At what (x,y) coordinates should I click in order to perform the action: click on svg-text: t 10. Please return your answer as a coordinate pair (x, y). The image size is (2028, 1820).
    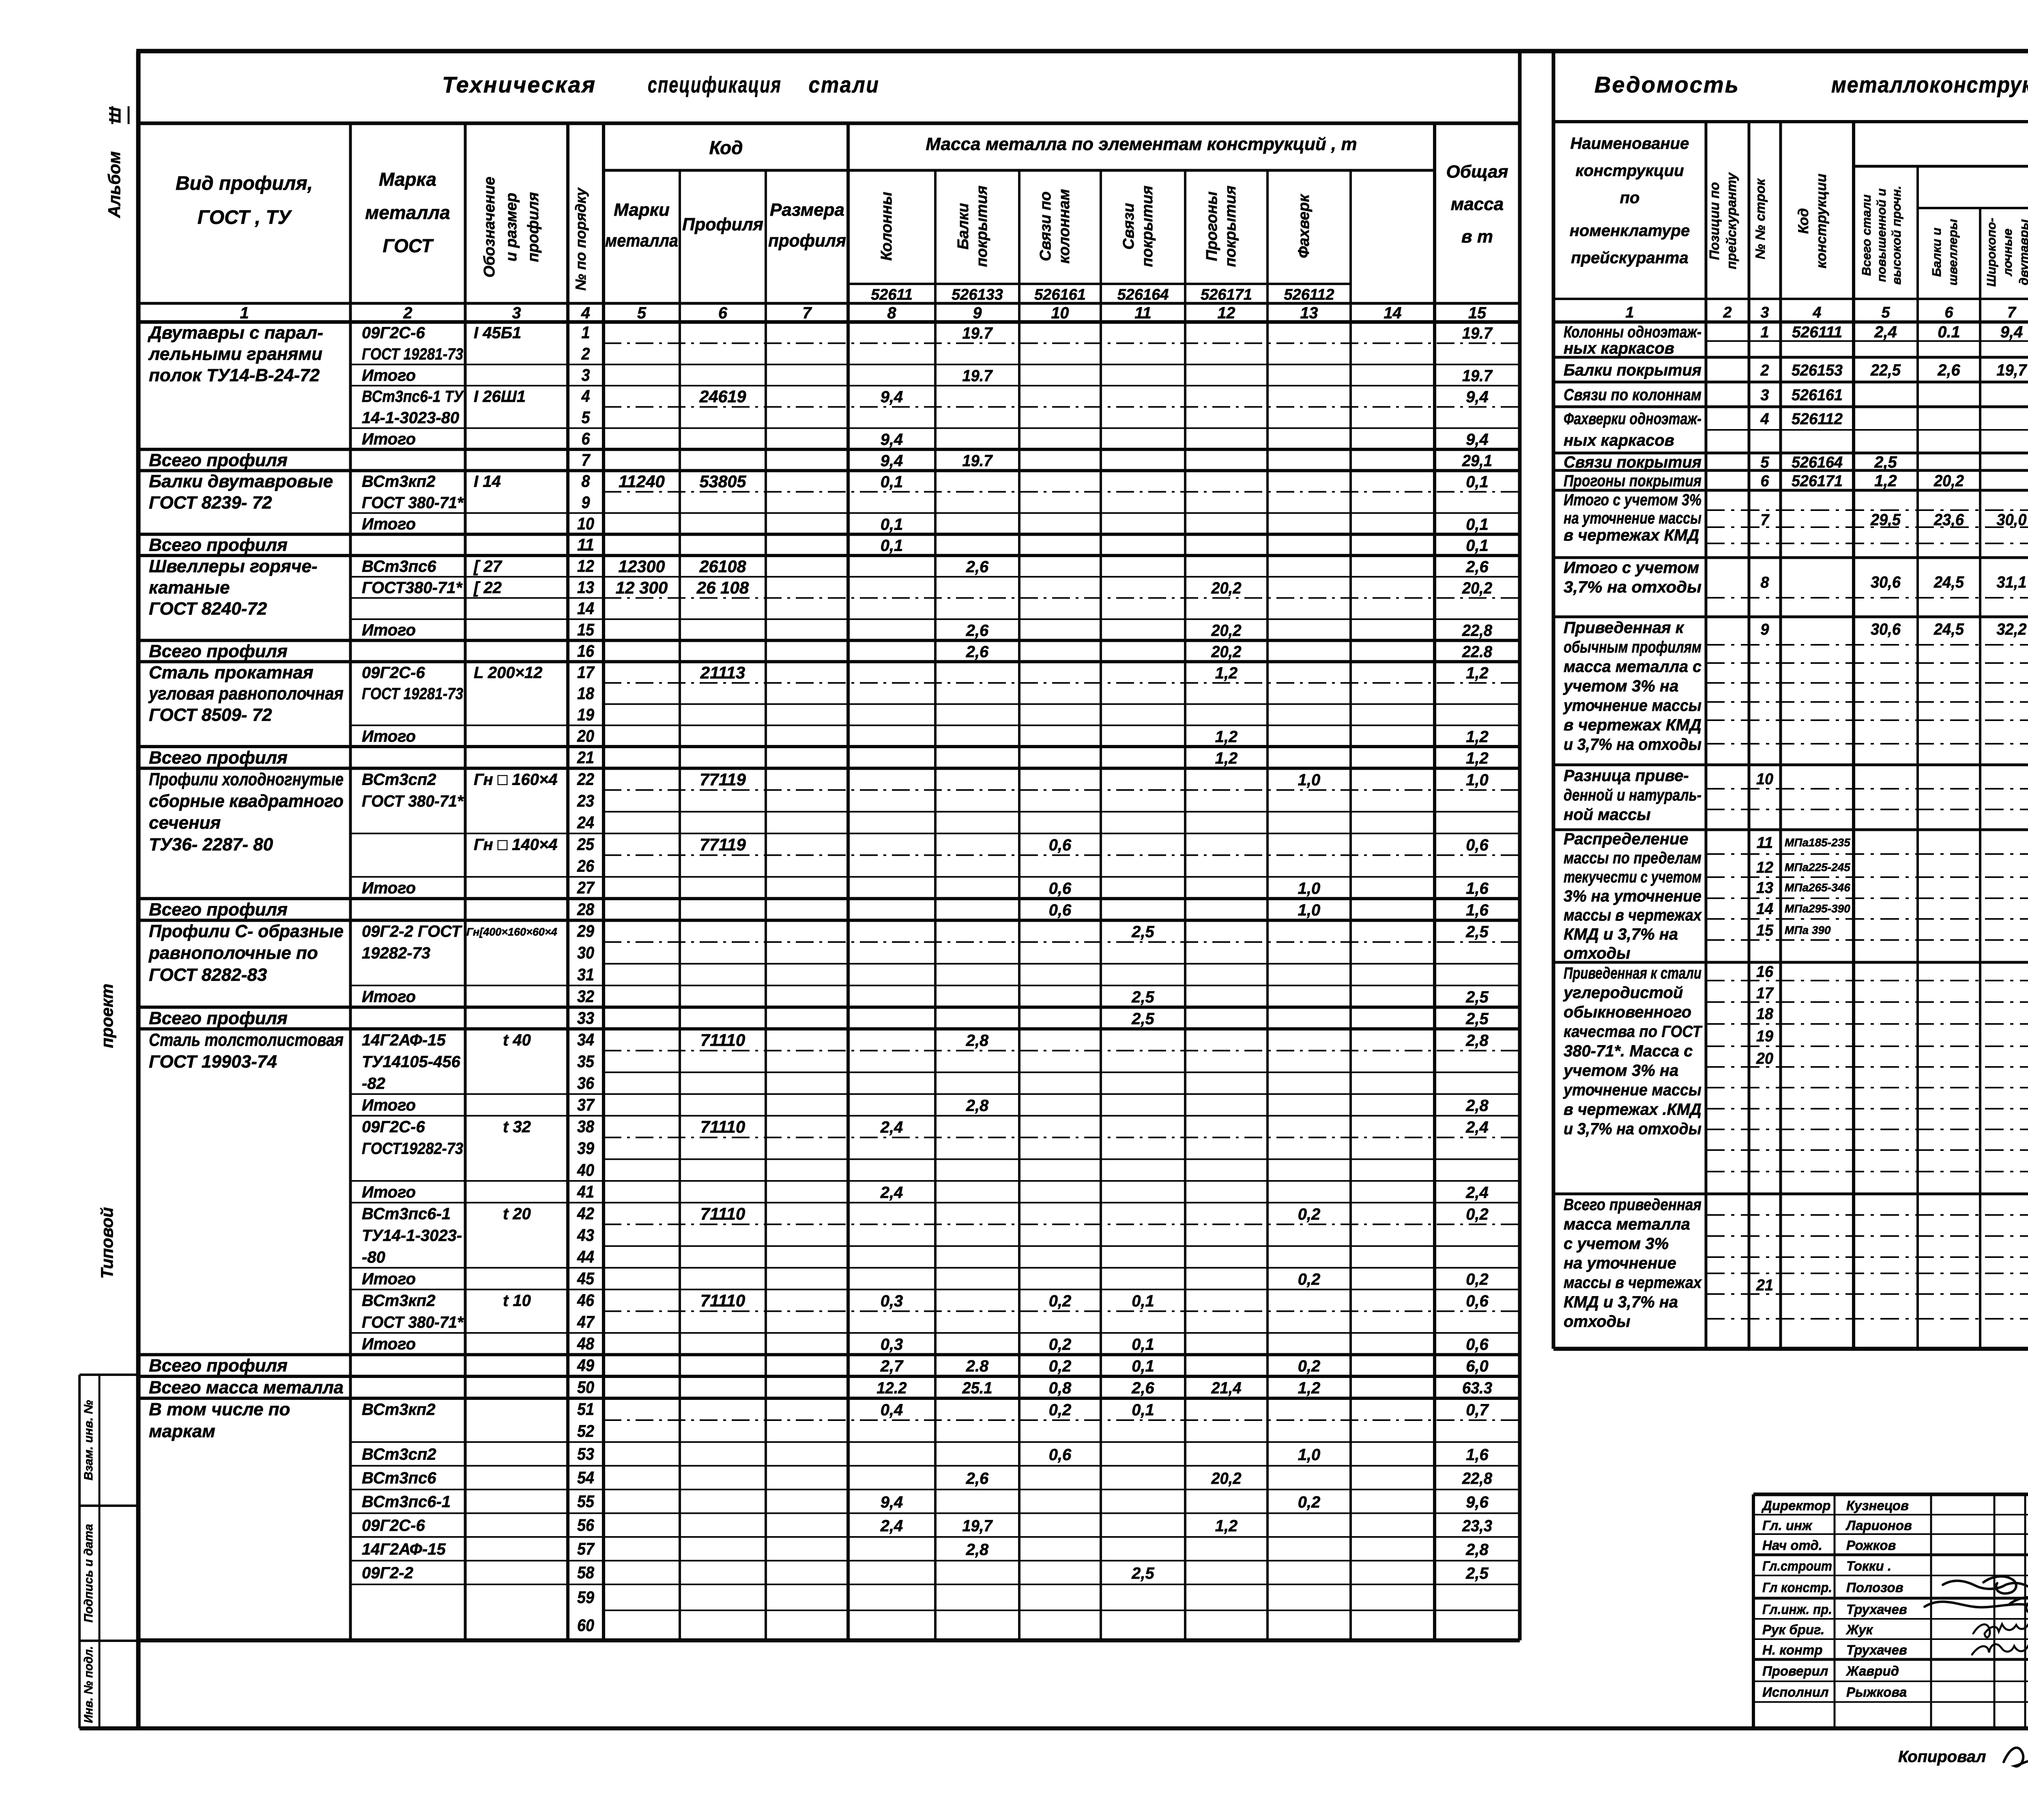
    Looking at the image, I should click on (517, 1301).